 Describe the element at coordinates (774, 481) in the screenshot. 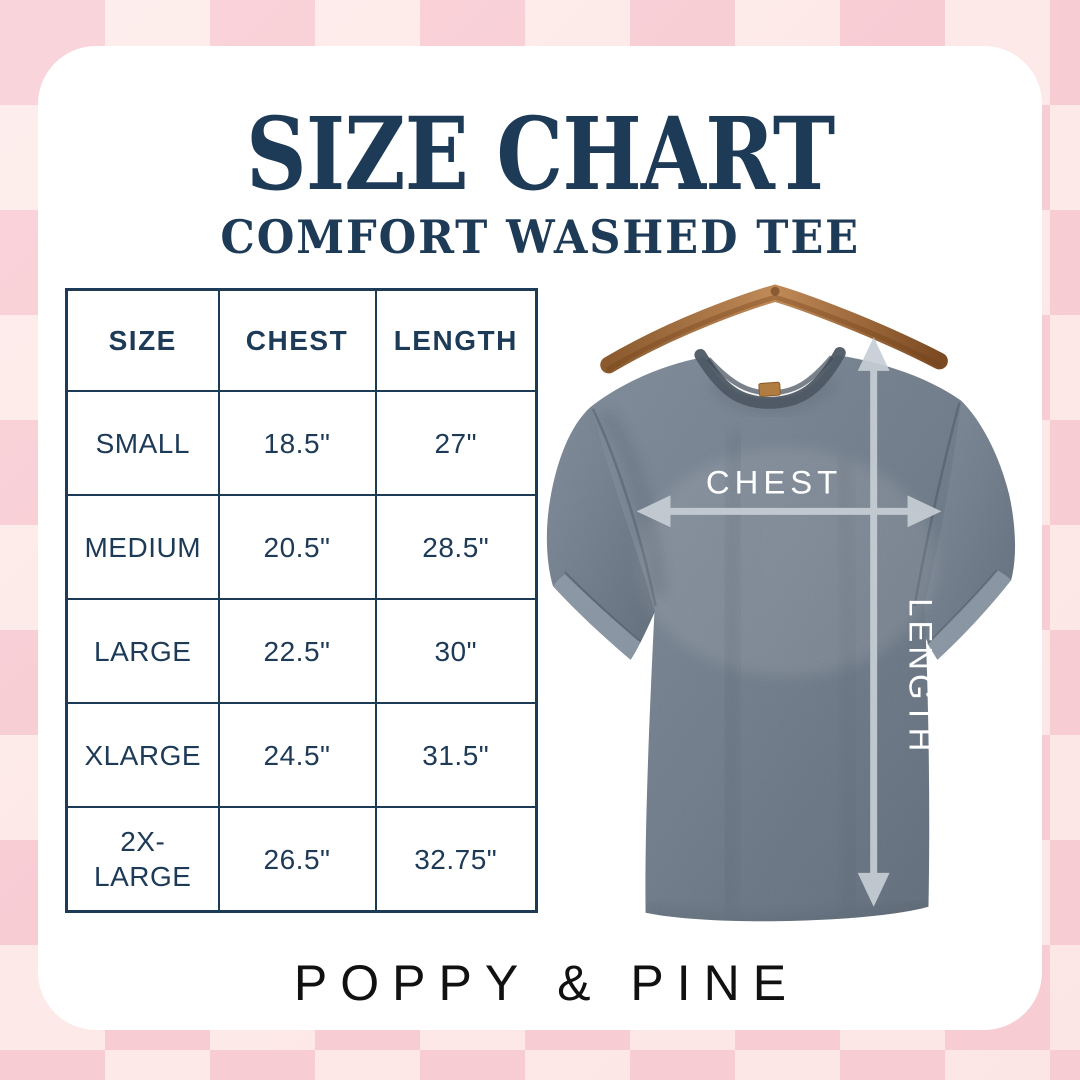

I see `chest-label: CHEST` at that location.